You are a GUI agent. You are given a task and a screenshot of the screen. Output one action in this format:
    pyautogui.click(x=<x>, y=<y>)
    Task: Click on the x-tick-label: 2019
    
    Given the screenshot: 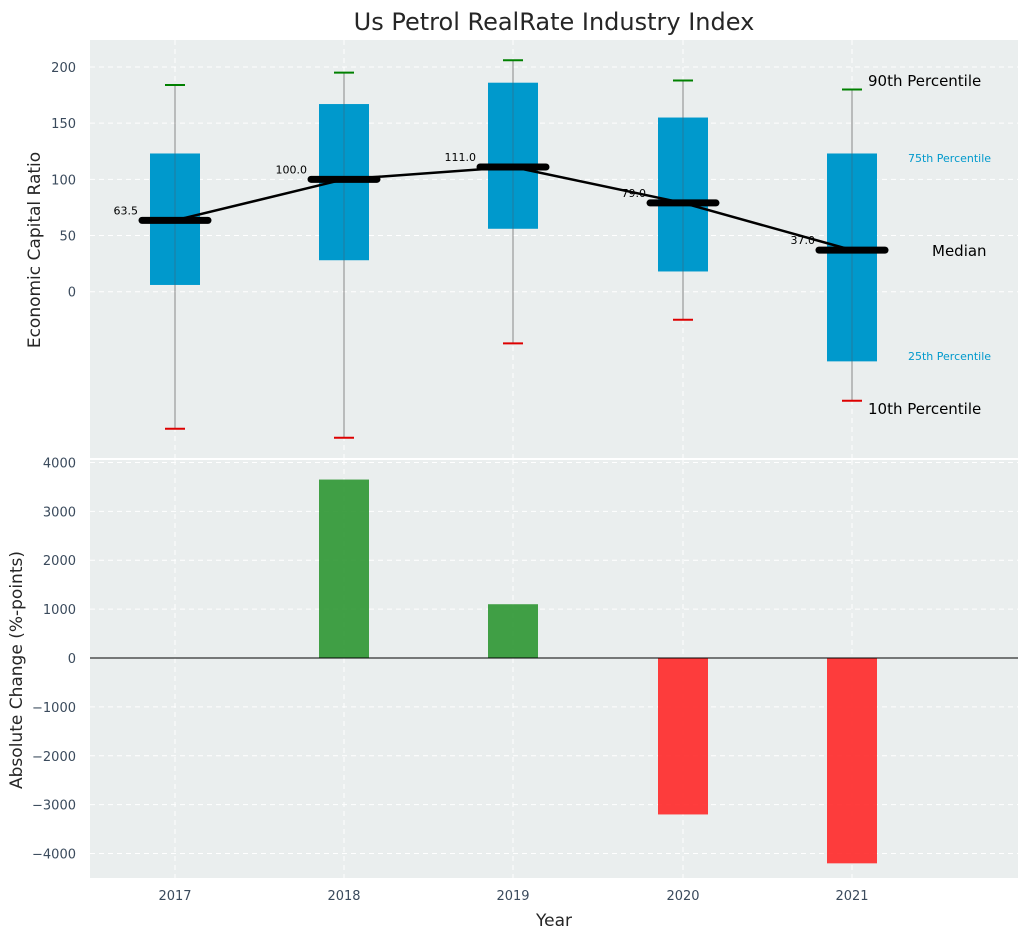 What is the action you would take?
    pyautogui.click(x=512, y=896)
    